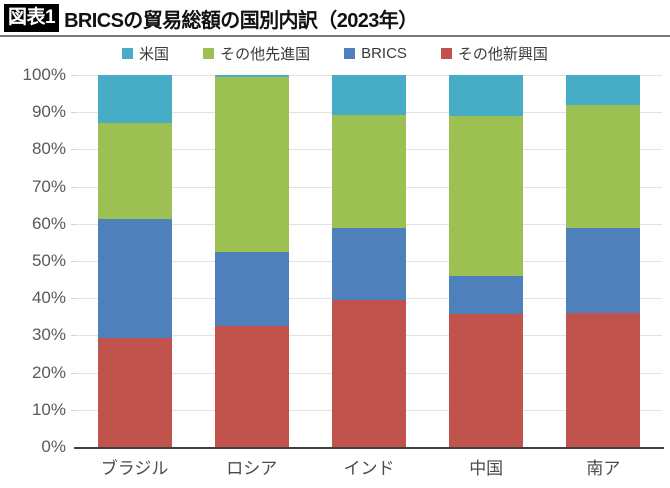  Describe the element at coordinates (53, 446) in the screenshot. I see `y-axis-tick-label: 0%` at that location.